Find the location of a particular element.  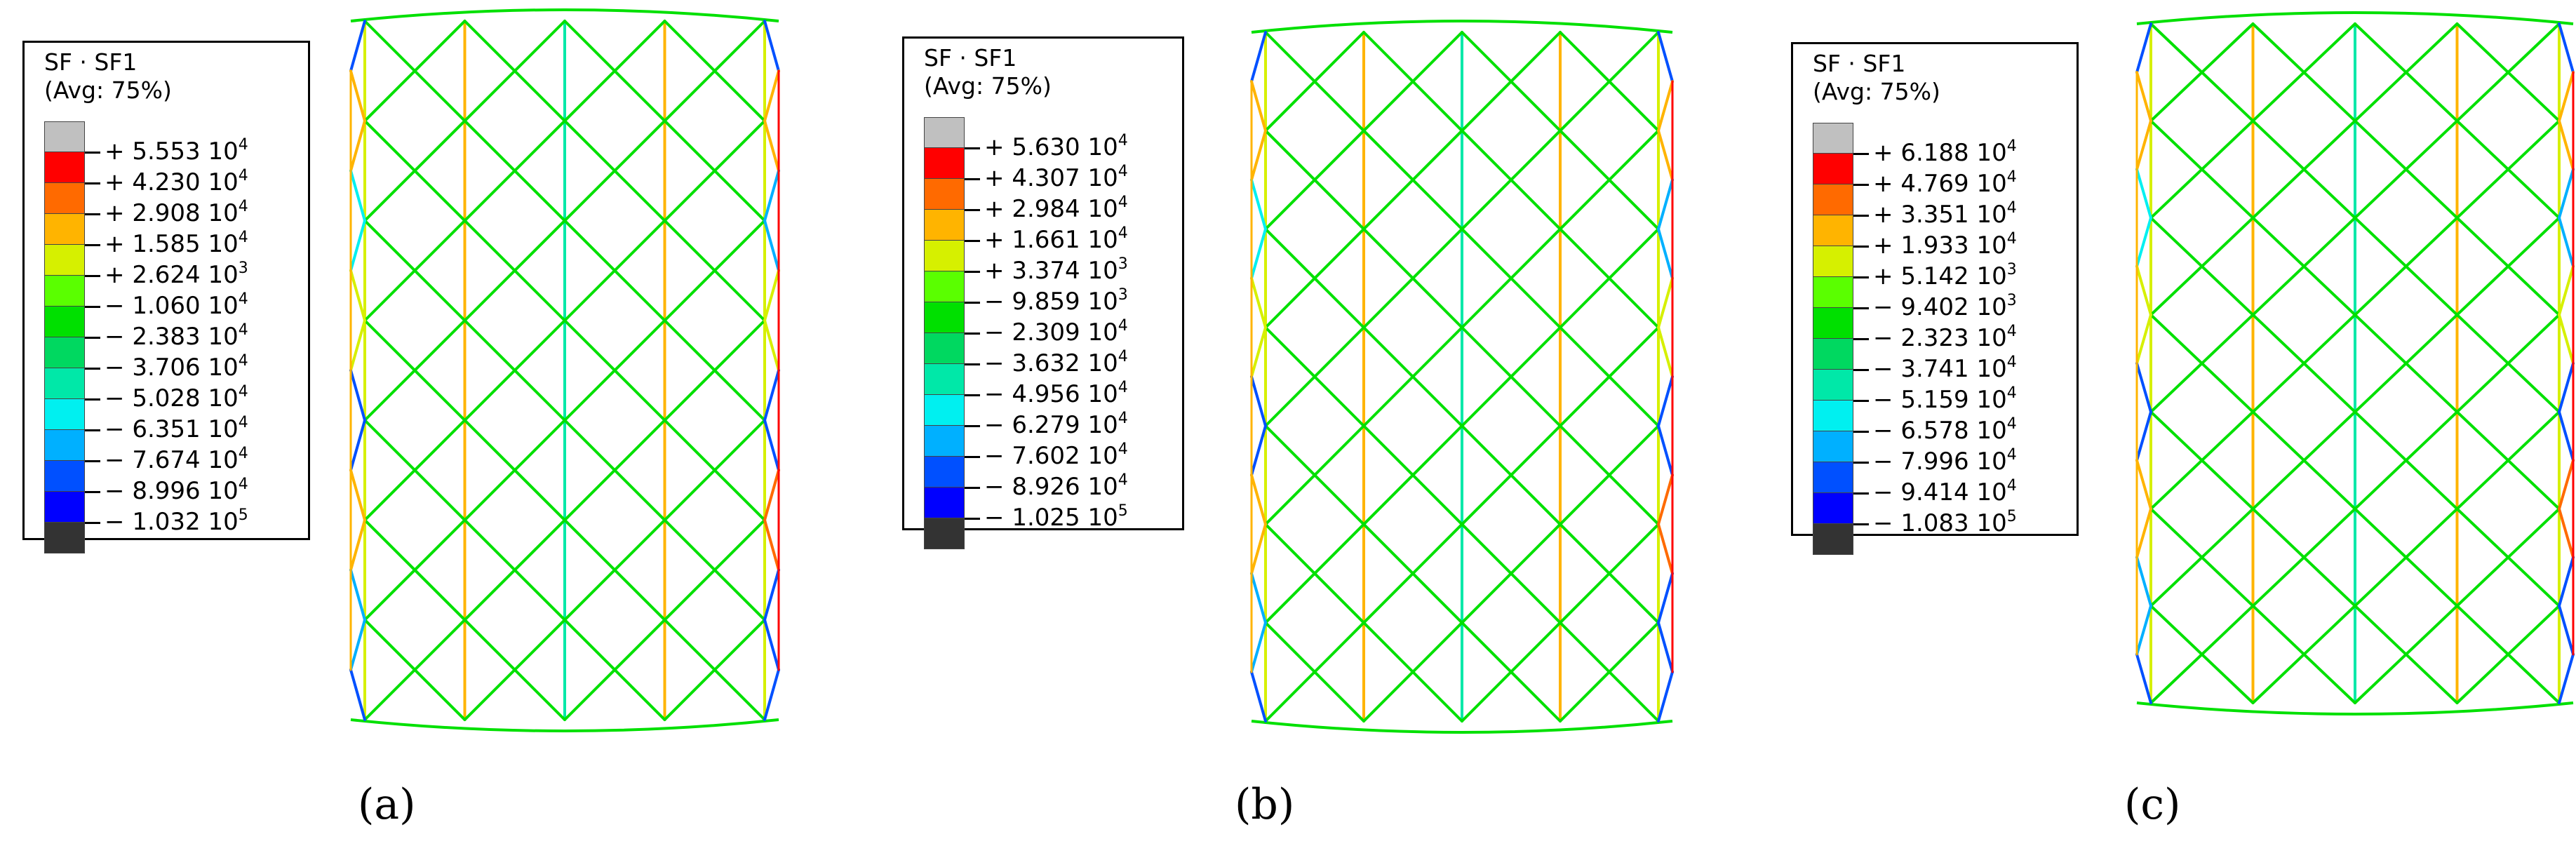

color-scale is located at coordinates (64, 337).